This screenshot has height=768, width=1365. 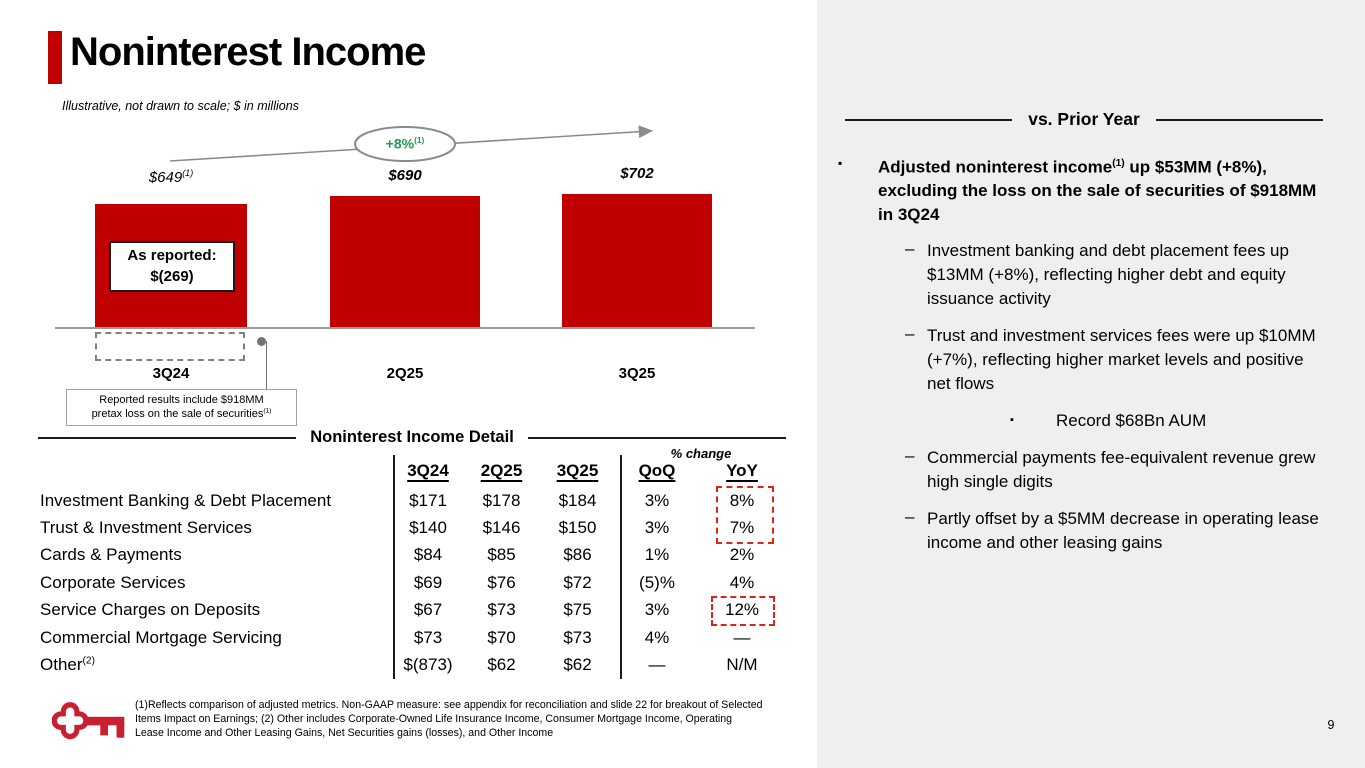 What do you see at coordinates (621, 567) in the screenshot?
I see `table-divider-right` at bounding box center [621, 567].